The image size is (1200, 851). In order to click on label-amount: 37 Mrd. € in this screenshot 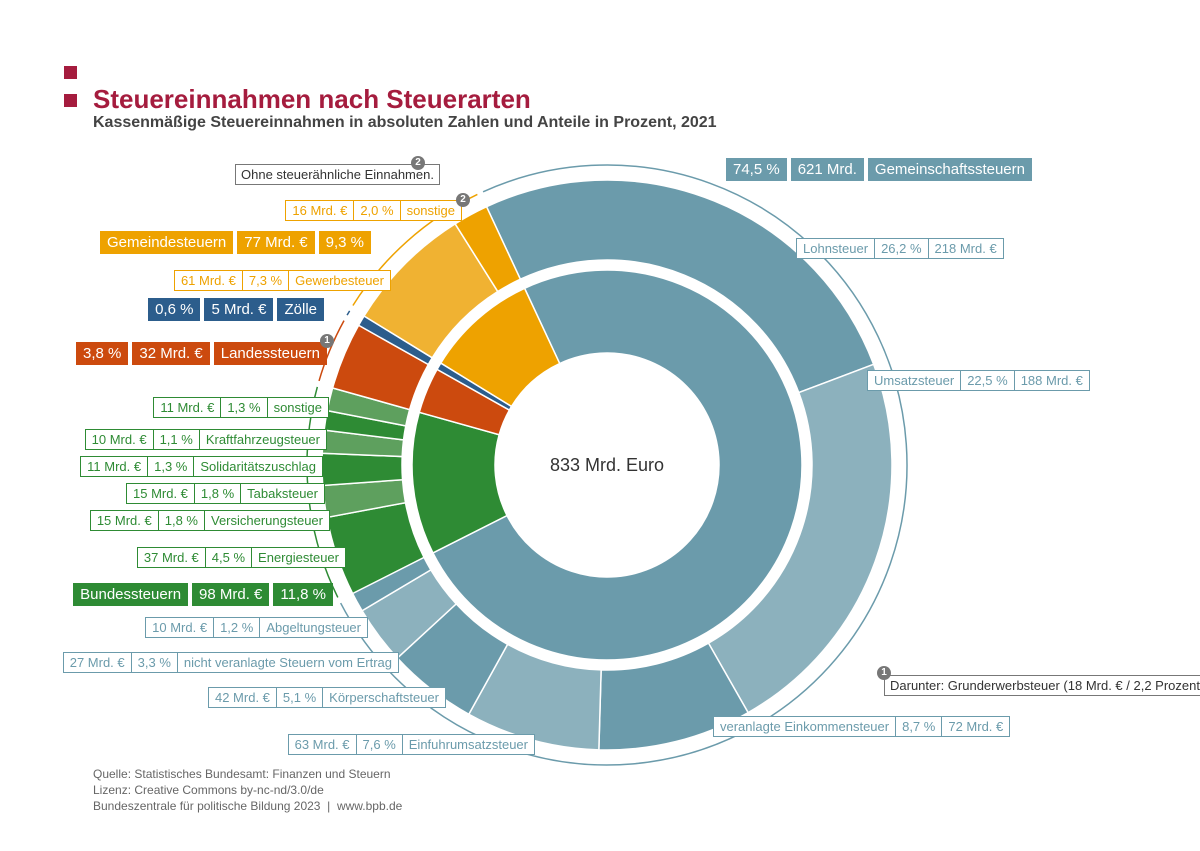, I will do `click(171, 557)`.